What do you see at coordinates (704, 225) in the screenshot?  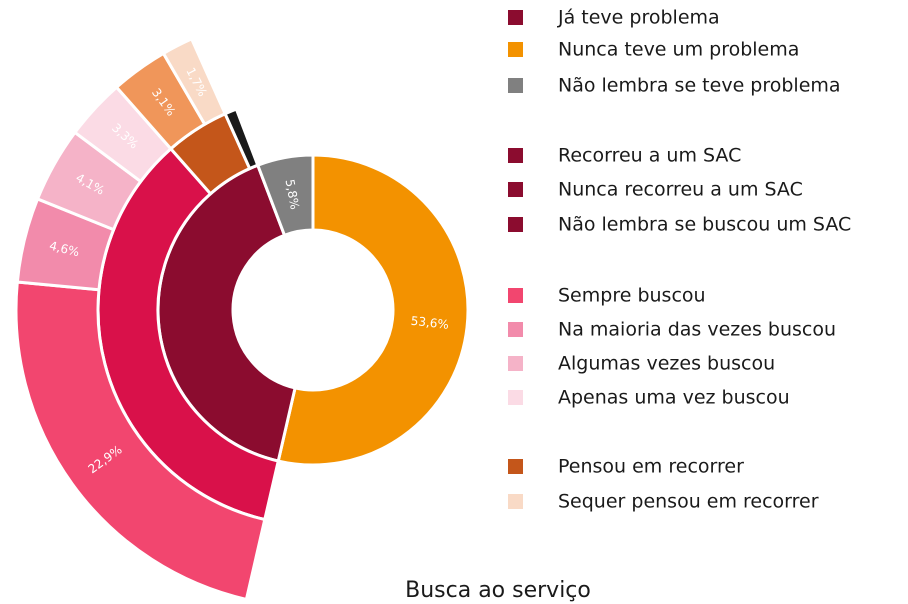 I see `legend-label: Não lembra se buscou um SAC` at bounding box center [704, 225].